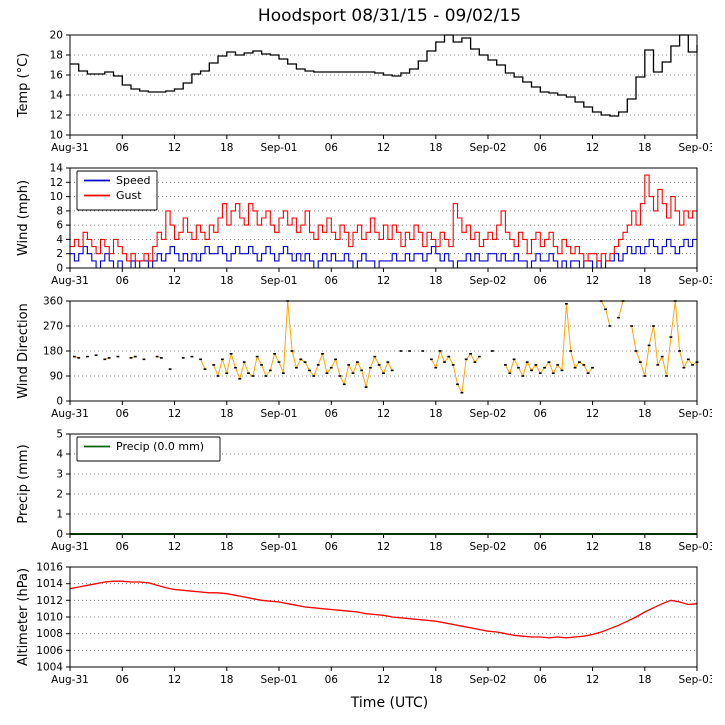 The height and width of the screenshot is (725, 725). Describe the element at coordinates (23, 617) in the screenshot. I see `y-axis-title: Altimeter (hPa)` at that location.